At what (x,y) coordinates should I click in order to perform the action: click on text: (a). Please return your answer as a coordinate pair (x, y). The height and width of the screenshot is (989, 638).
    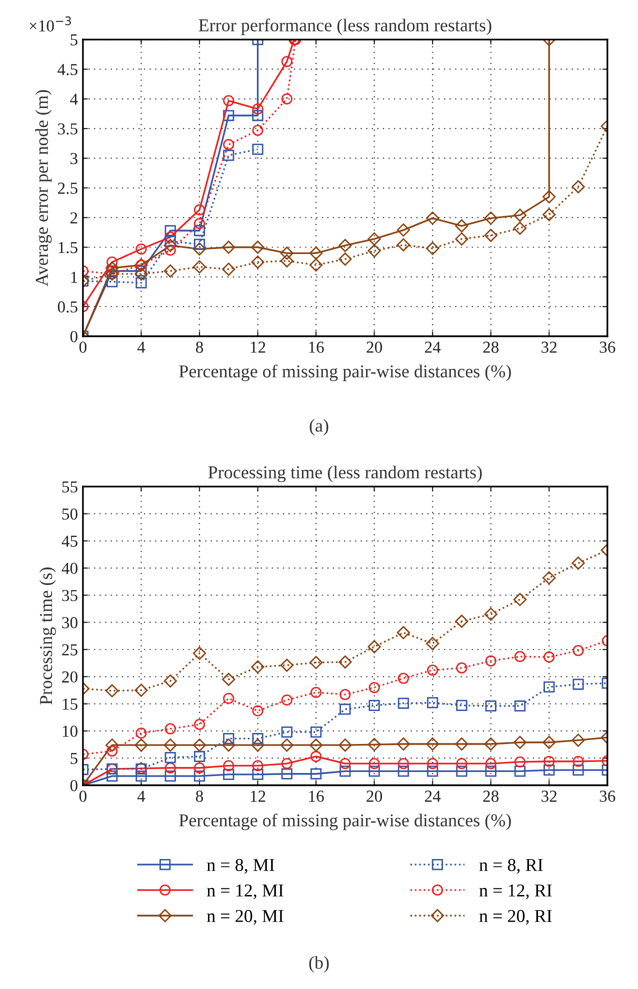
    Looking at the image, I should click on (319, 427).